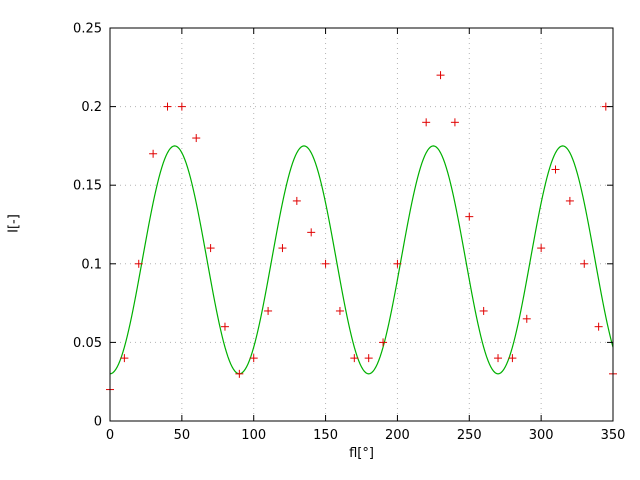 The width and height of the screenshot is (640, 480). Describe the element at coordinates (91, 264) in the screenshot. I see `y-tick-label: 0.1` at that location.